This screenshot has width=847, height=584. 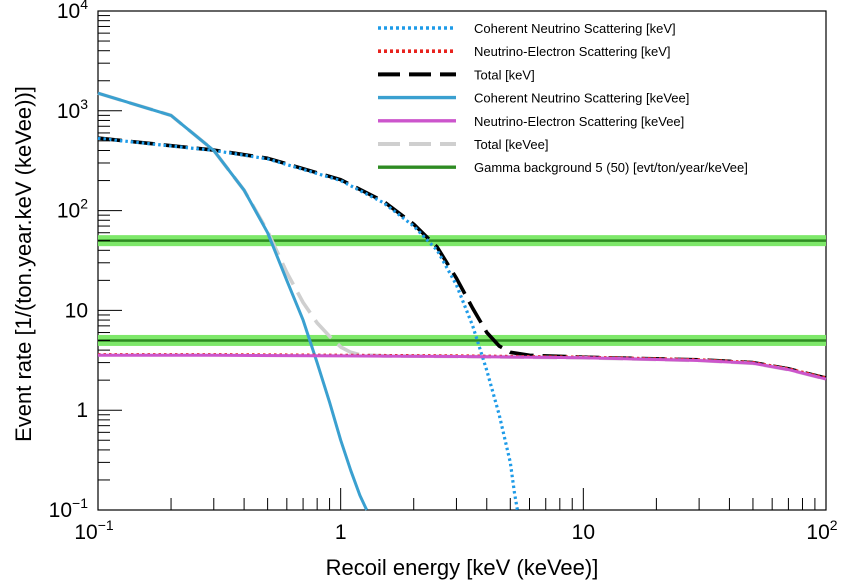 What do you see at coordinates (504, 74) in the screenshot?
I see `legend-entry-2: Total [keV]` at bounding box center [504, 74].